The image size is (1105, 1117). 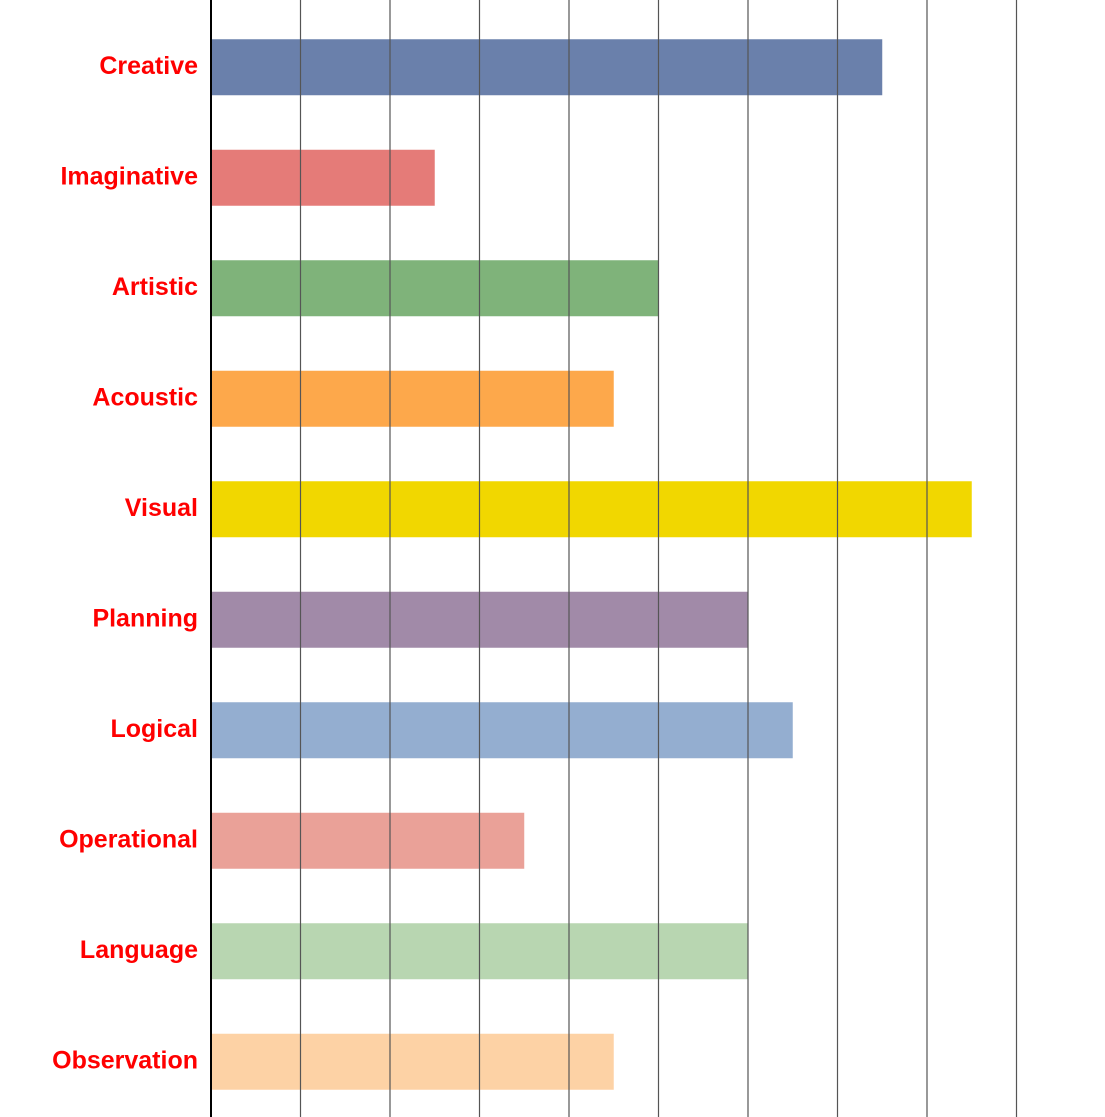 What do you see at coordinates (145, 397) in the screenshot?
I see `y-tick-label: Acoustic` at bounding box center [145, 397].